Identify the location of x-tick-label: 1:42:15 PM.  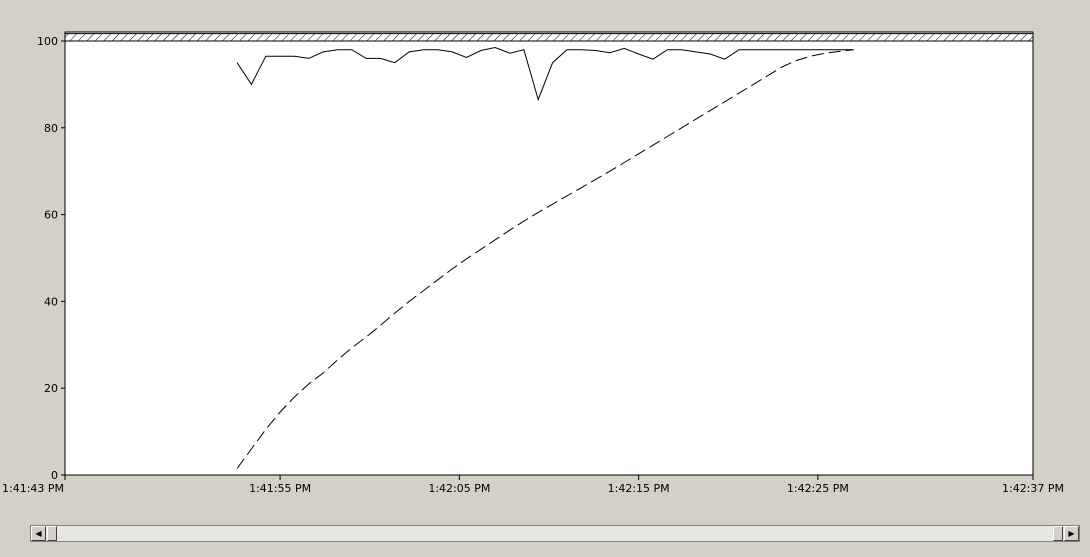
(639, 488).